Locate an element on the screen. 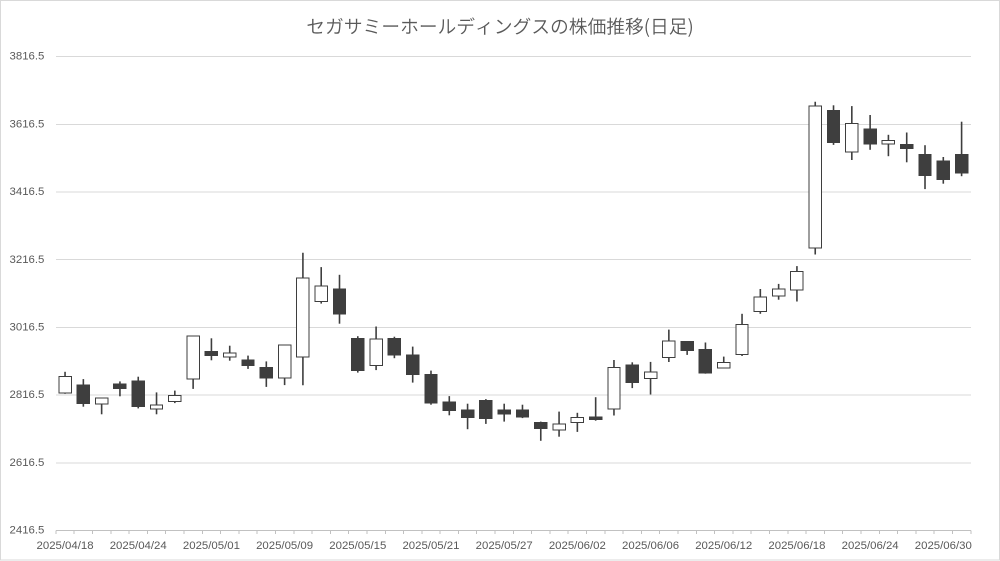  svg-text: 2025/04/24 is located at coordinates (138, 546).